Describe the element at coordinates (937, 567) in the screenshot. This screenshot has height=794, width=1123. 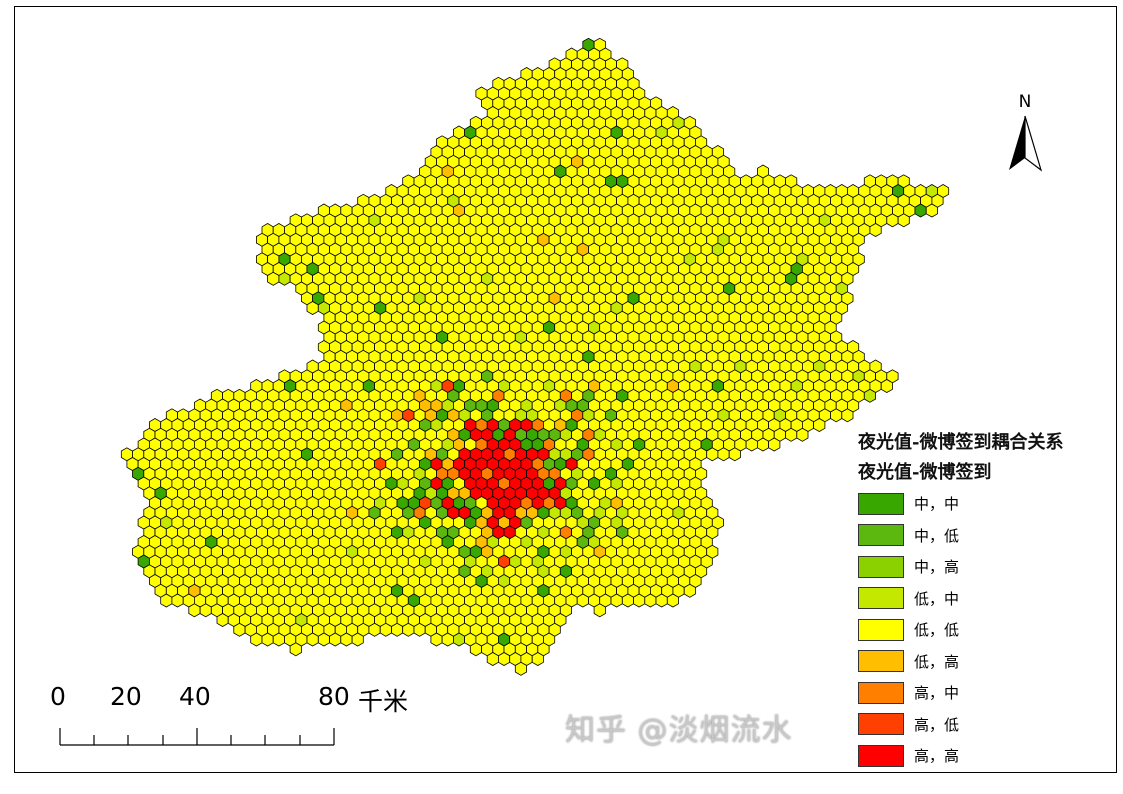
I see `legend-label: 中，高` at that location.